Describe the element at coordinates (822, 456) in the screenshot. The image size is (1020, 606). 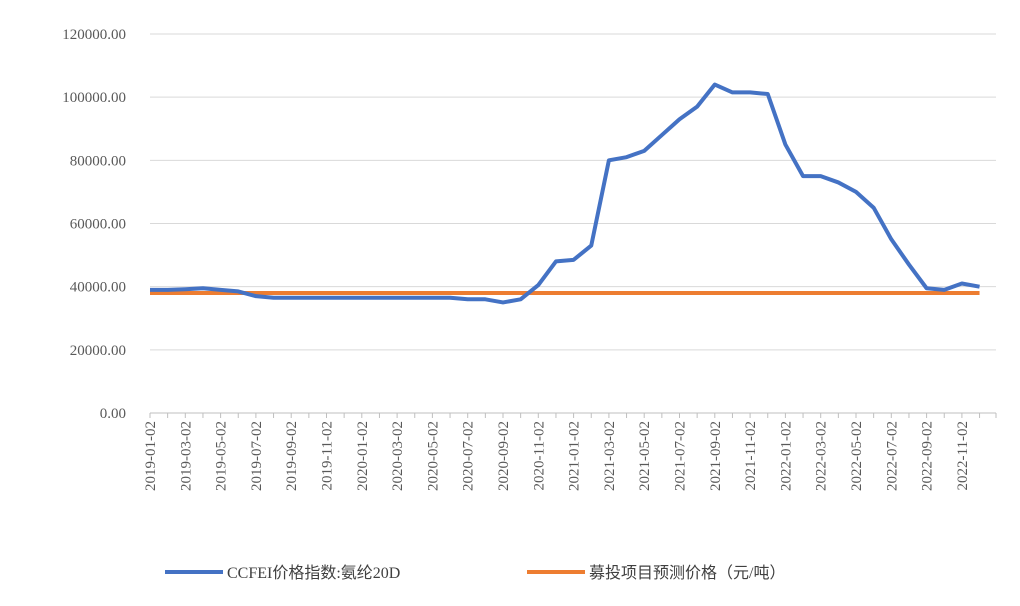
I see `x-tick-label: 2022-03-02` at that location.